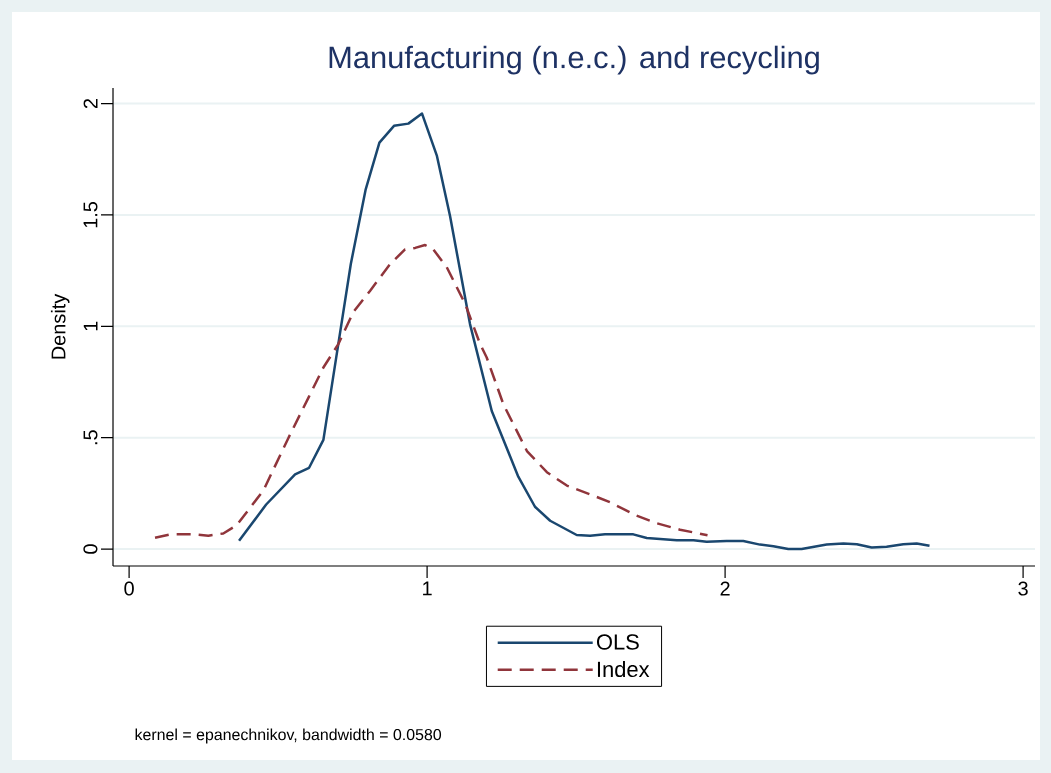 The height and width of the screenshot is (773, 1051). What do you see at coordinates (90, 326) in the screenshot?
I see `y-tick-label: 1` at bounding box center [90, 326].